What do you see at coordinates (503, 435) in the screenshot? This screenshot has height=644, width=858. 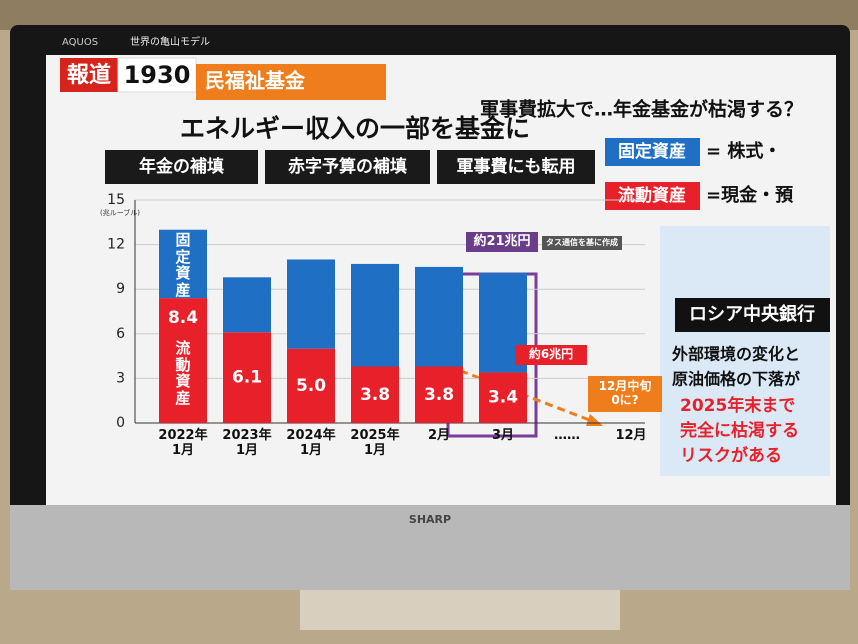 I see `x-tick-label: 3月` at bounding box center [503, 435].